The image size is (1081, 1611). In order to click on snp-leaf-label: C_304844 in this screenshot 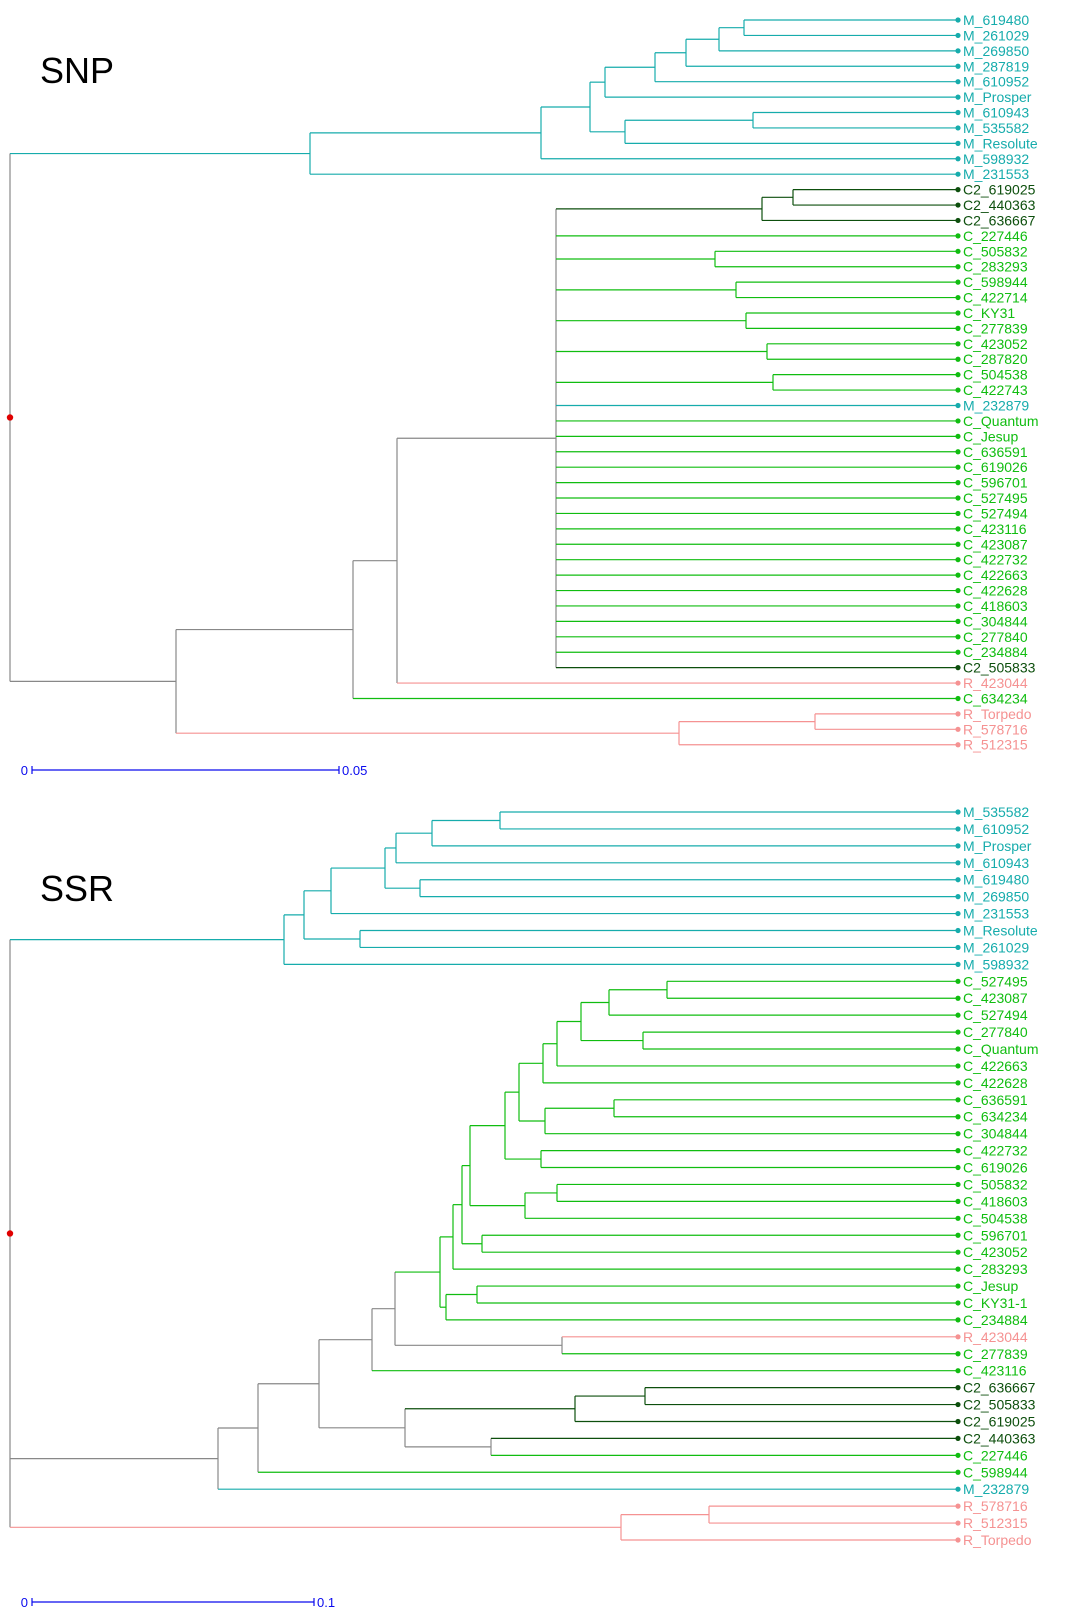, I will do `click(995, 621)`.